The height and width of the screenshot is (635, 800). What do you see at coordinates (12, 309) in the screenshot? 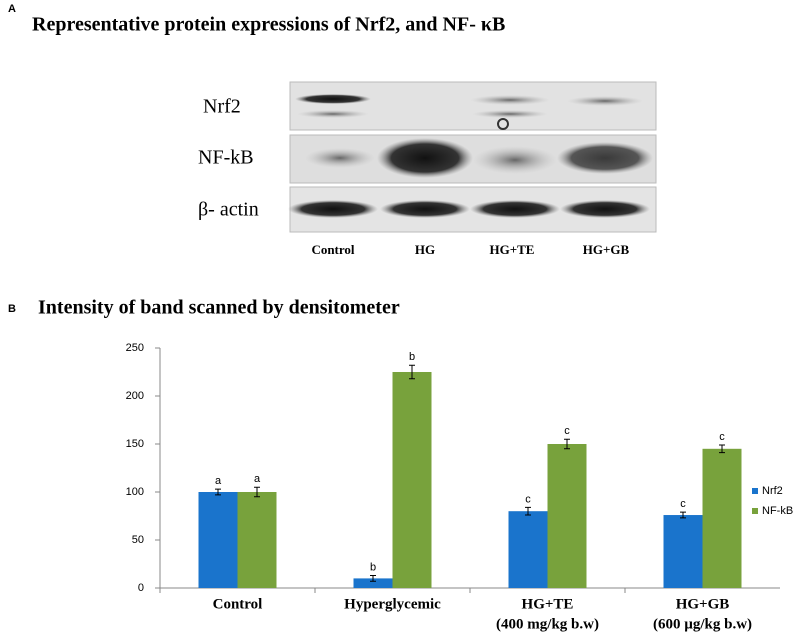
I see `panel-label: B` at bounding box center [12, 309].